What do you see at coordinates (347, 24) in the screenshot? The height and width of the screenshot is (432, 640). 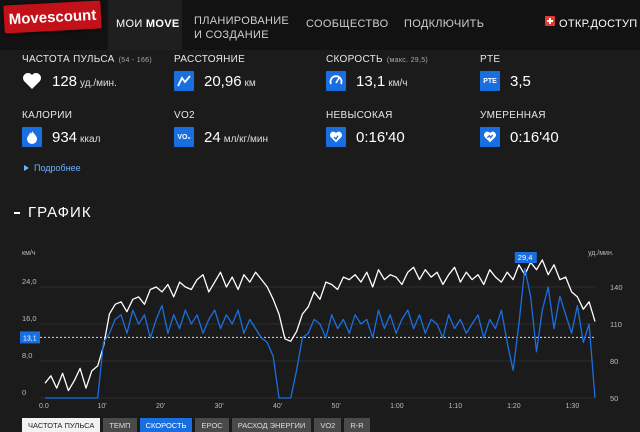 I see `nav-community: СООБЩЕСТВО` at bounding box center [347, 24].